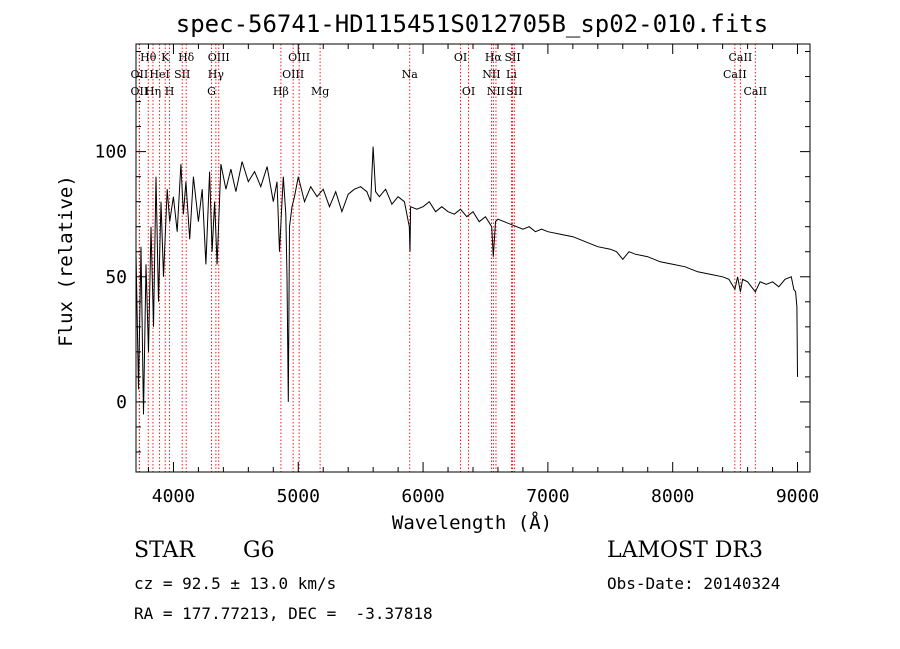 The width and height of the screenshot is (900, 649). What do you see at coordinates (121, 402) in the screenshot?
I see `y-tick-label: 0` at bounding box center [121, 402].